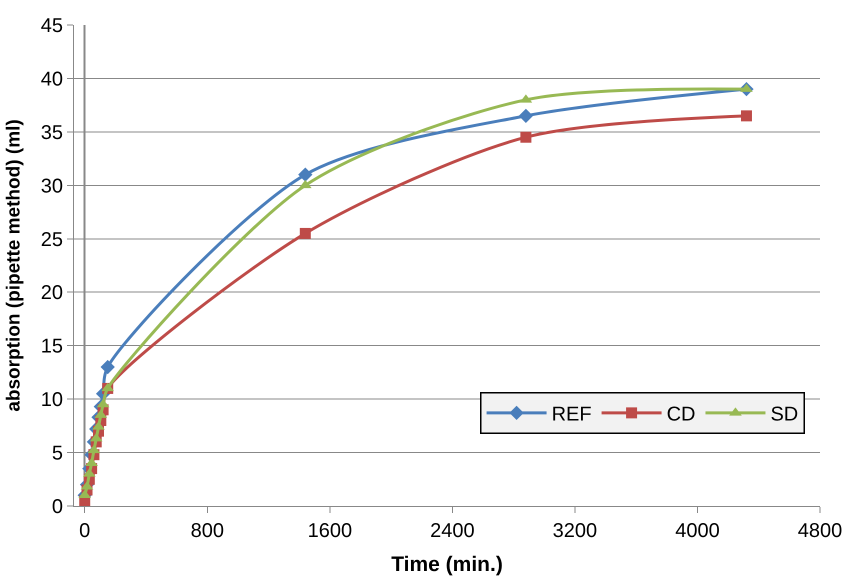 The height and width of the screenshot is (584, 854). Describe the element at coordinates (452, 531) in the screenshot. I see `x-tick-label: 2400` at that location.